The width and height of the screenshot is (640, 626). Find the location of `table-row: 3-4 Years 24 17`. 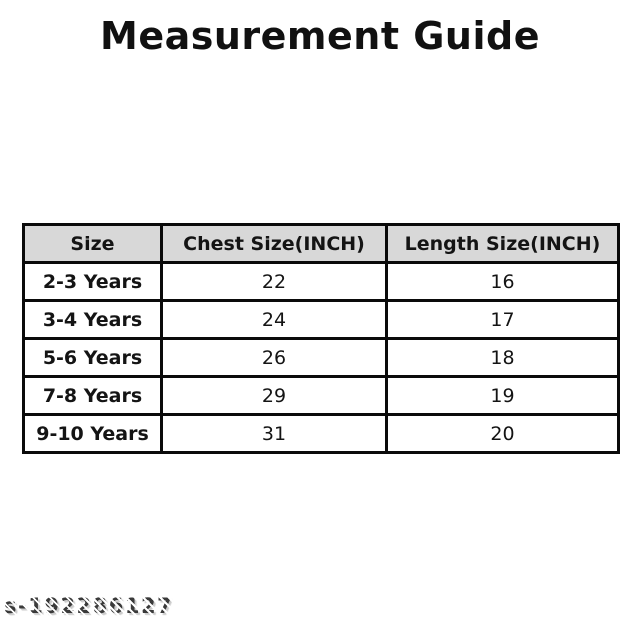

table-row: 3-4 Years 24 17 is located at coordinates (321, 319).